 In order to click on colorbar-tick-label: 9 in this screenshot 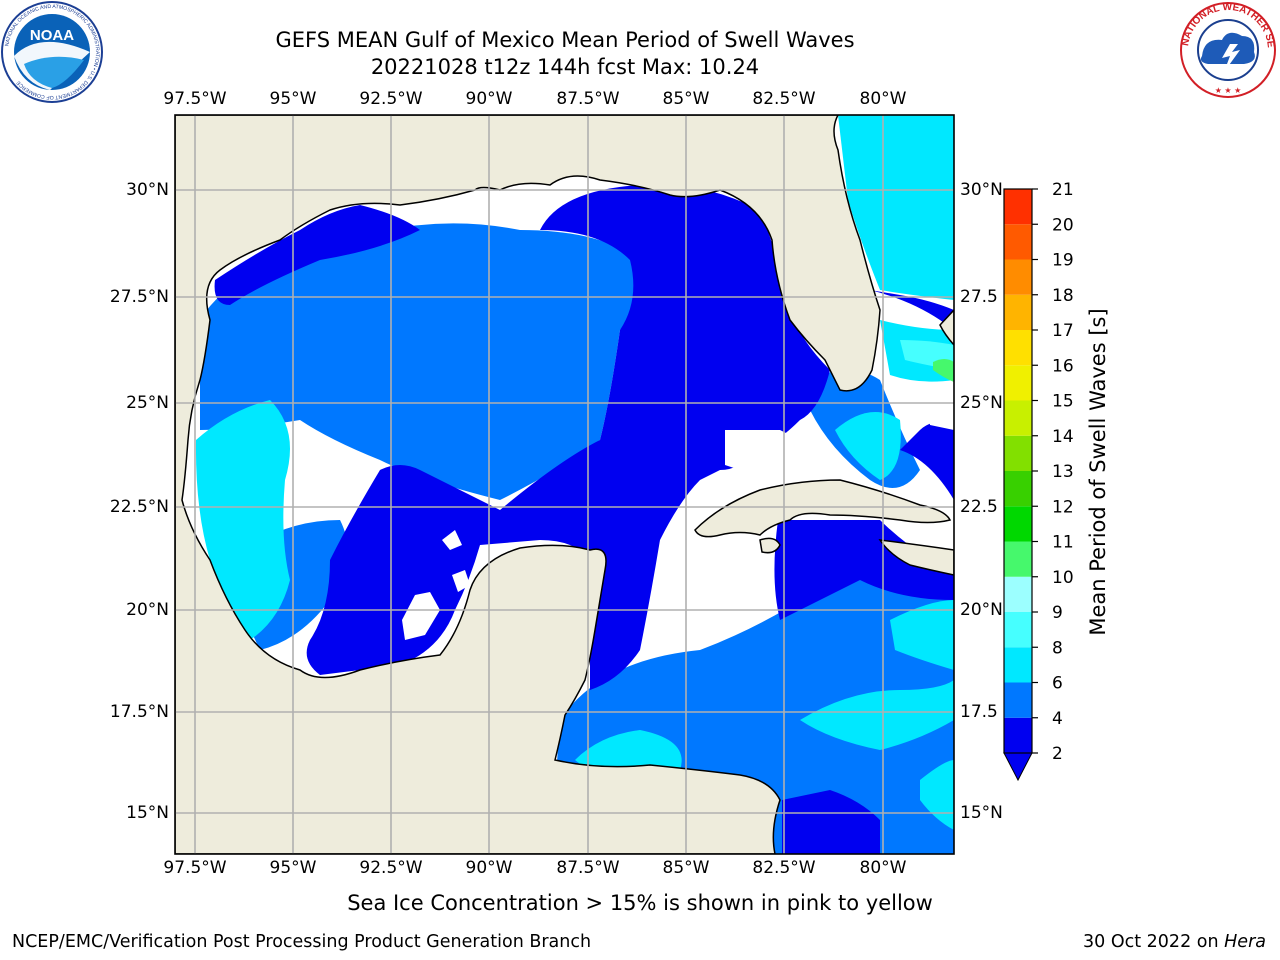, I will do `click(1057, 613)`.